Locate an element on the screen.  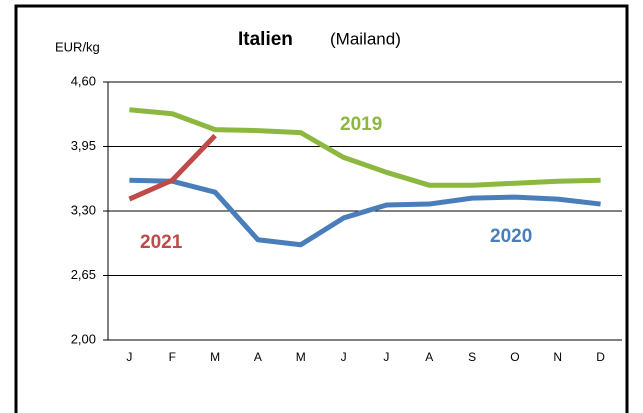
y-tick-label: 2,00 is located at coordinates (83, 338).